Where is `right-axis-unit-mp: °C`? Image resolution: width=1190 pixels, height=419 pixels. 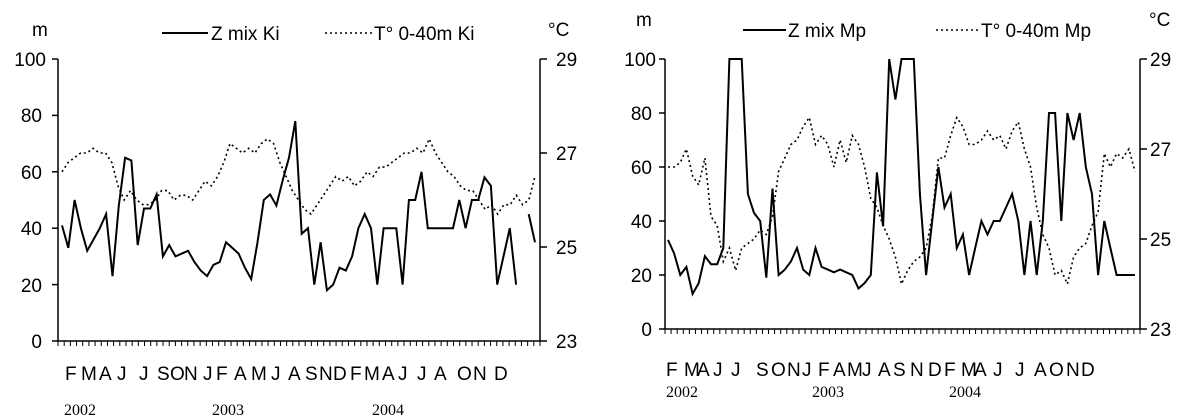
right-axis-unit-mp: °C is located at coordinates (1159, 20).